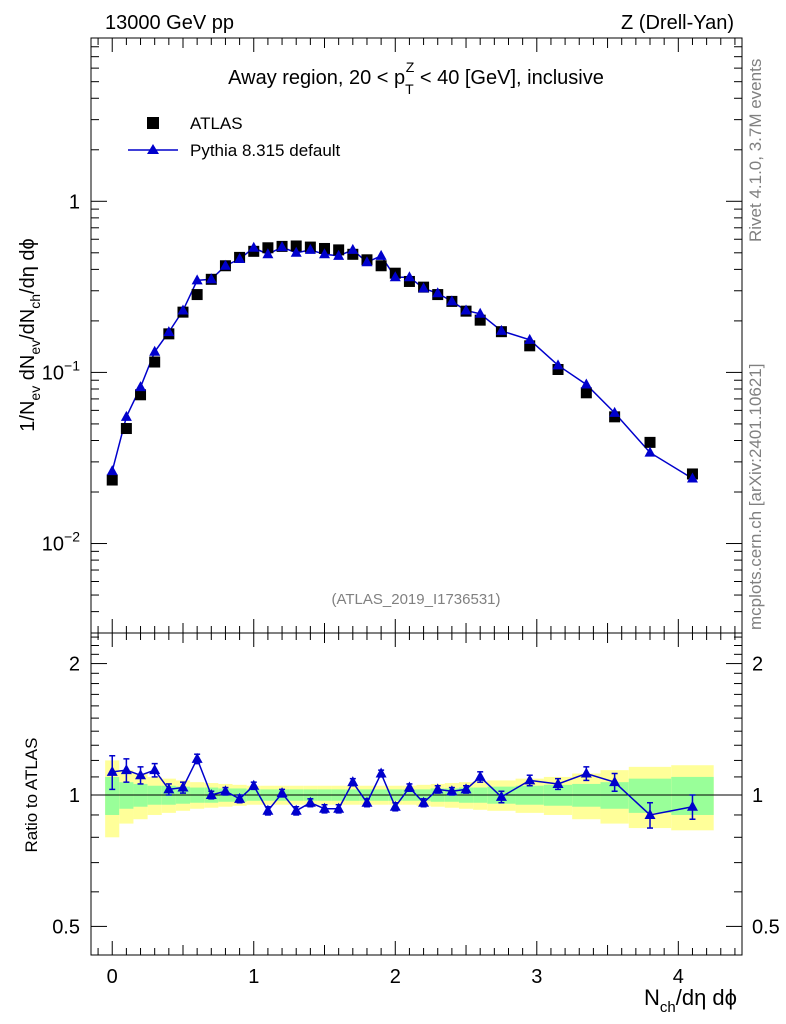 This screenshot has width=786, height=1024. I want to click on legend: ATLAS Pythia 8.315 default, so click(234, 137).